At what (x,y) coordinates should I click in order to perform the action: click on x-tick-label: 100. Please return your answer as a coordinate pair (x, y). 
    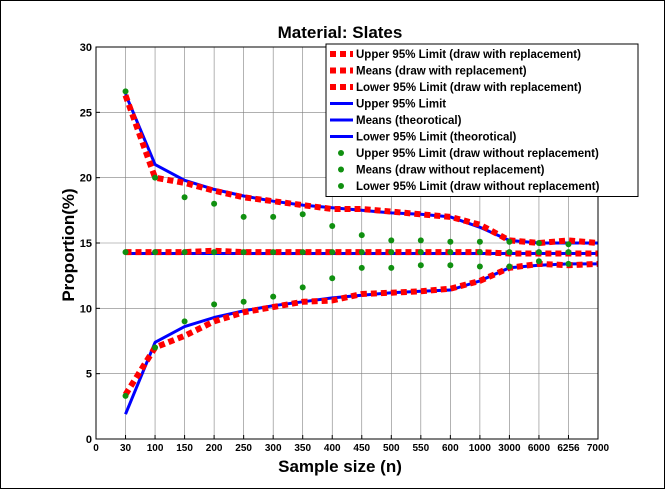
    Looking at the image, I should click on (155, 448).